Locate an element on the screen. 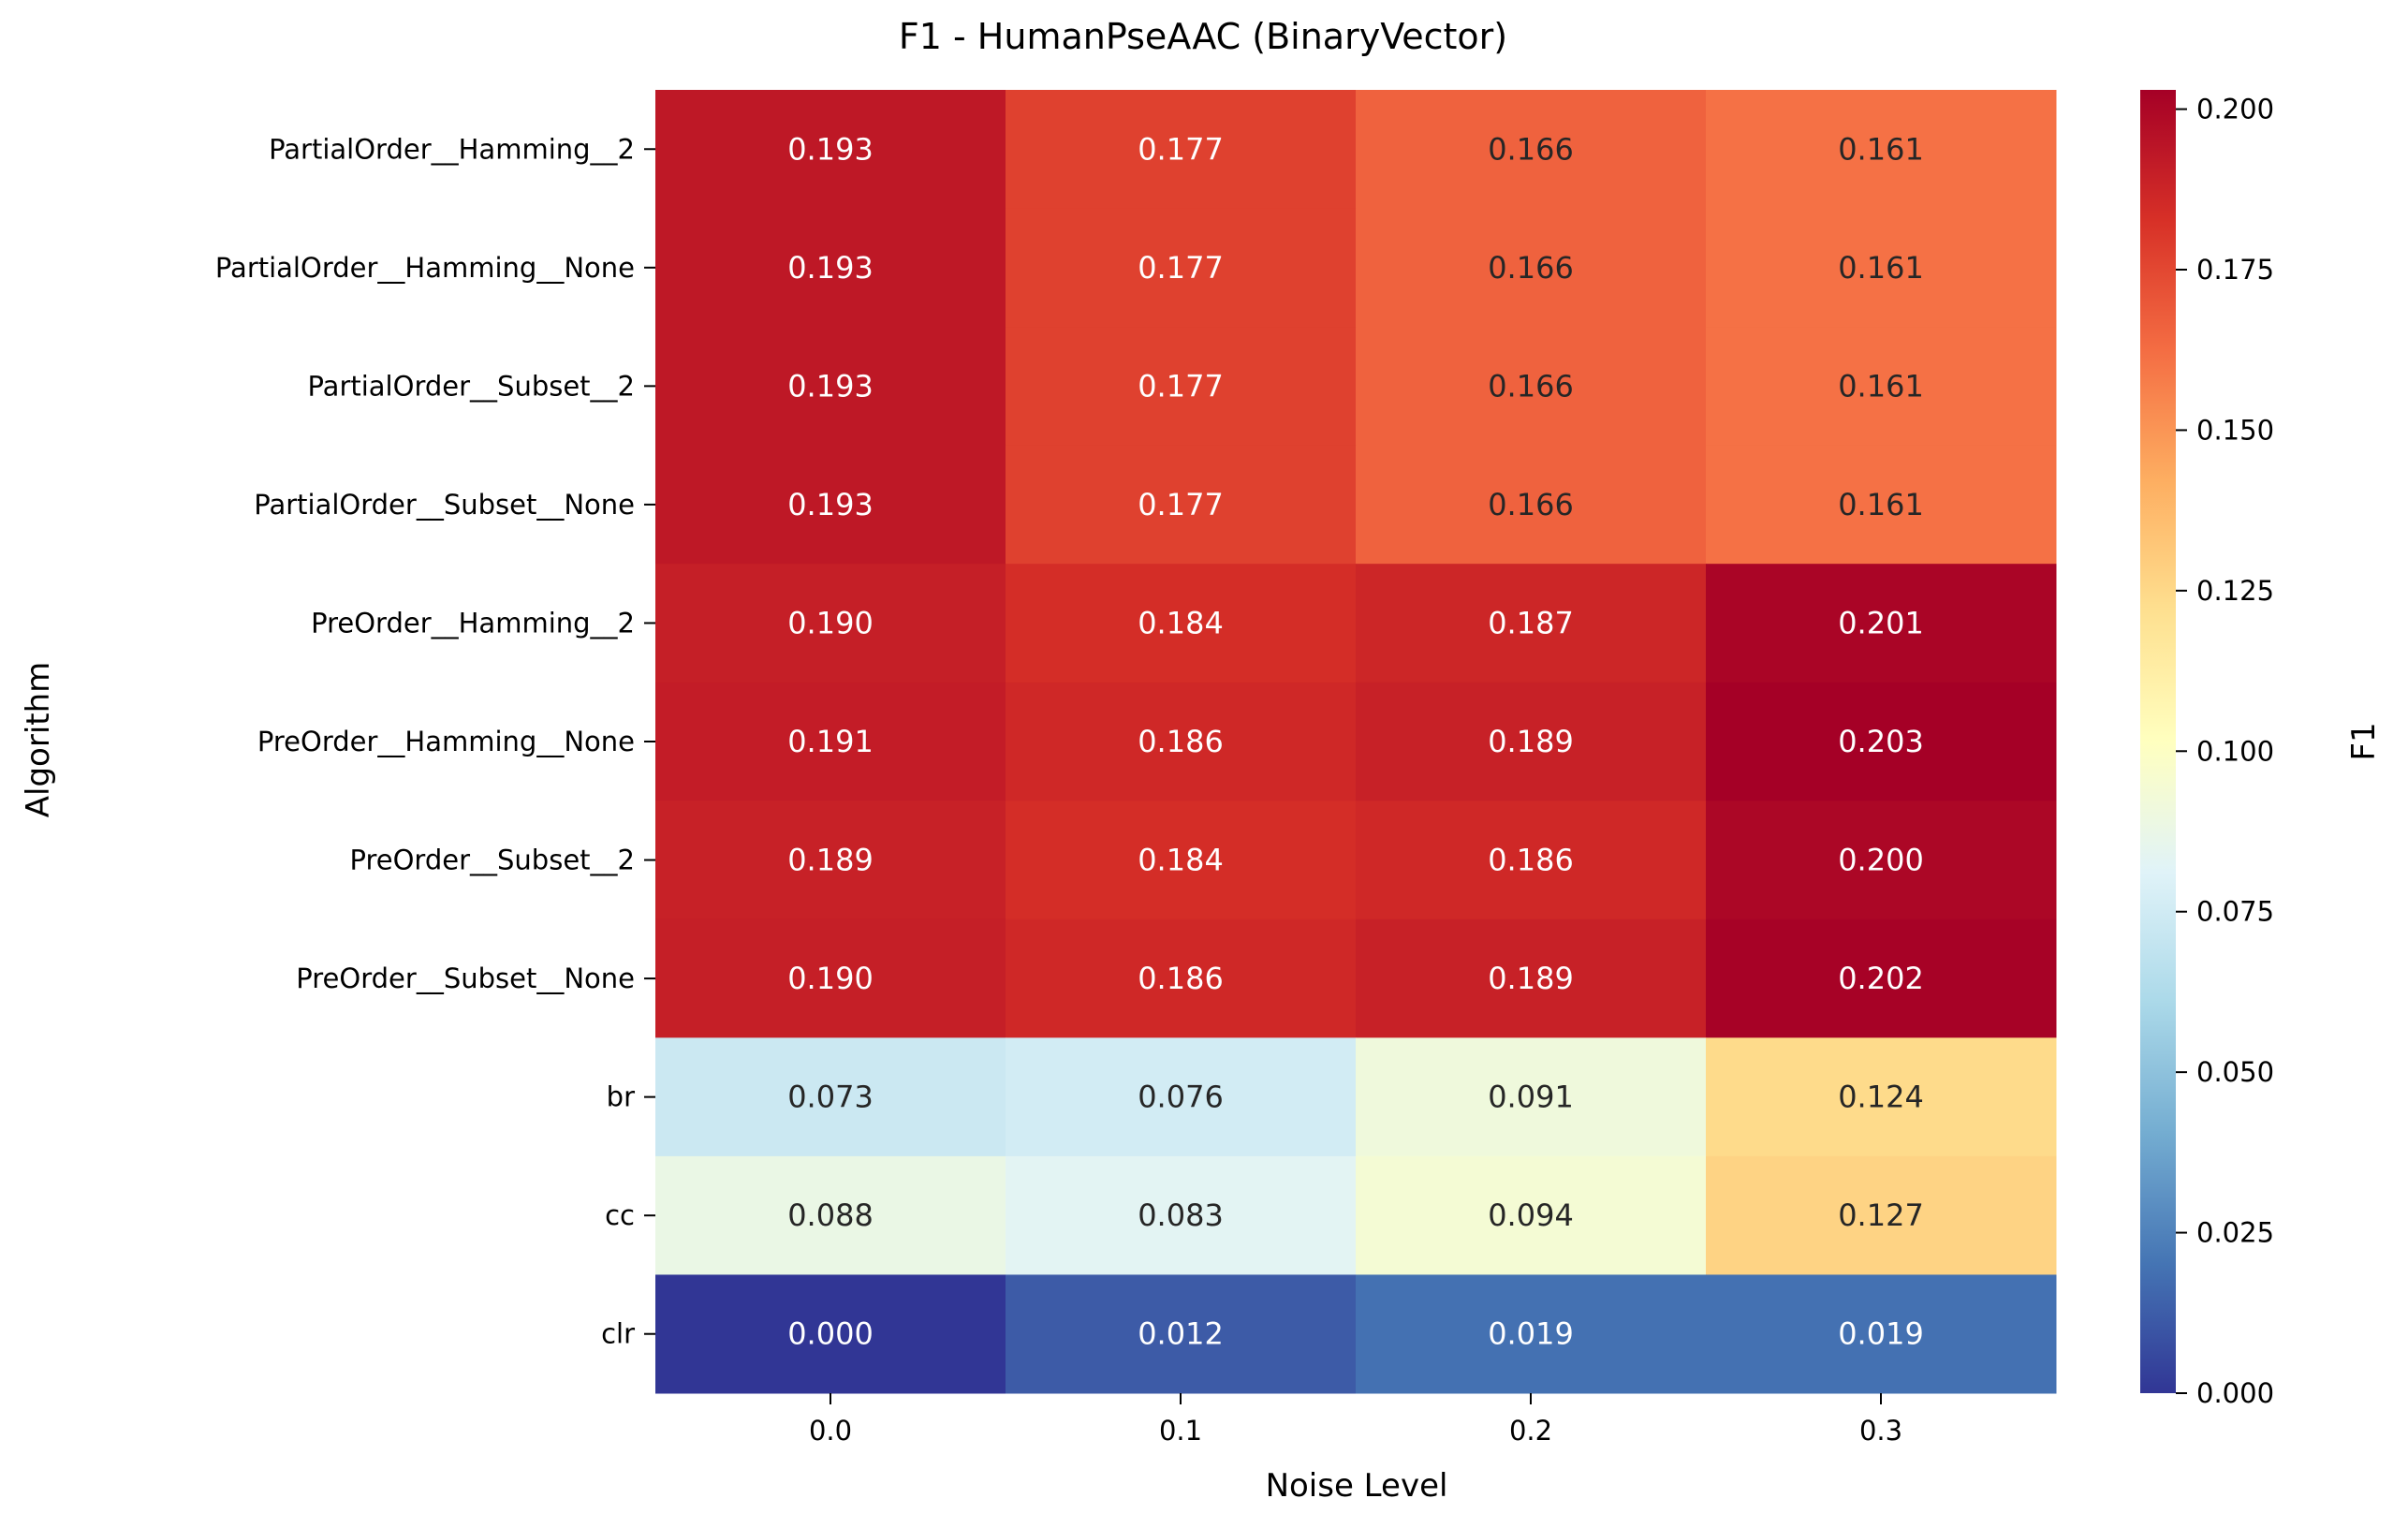 Image resolution: width=2408 pixels, height=1528 pixels. cell-value-label: 0.012 is located at coordinates (1181, 1334).